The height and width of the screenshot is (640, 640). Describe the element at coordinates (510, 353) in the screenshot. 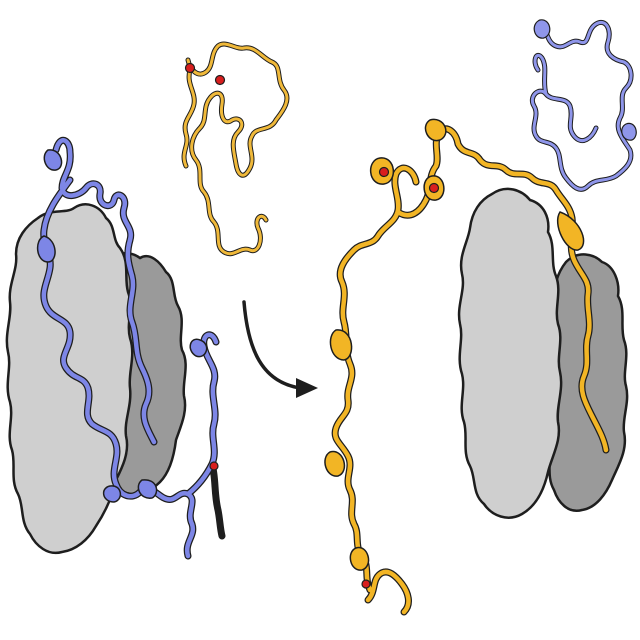

I see `right-light-subunit` at that location.